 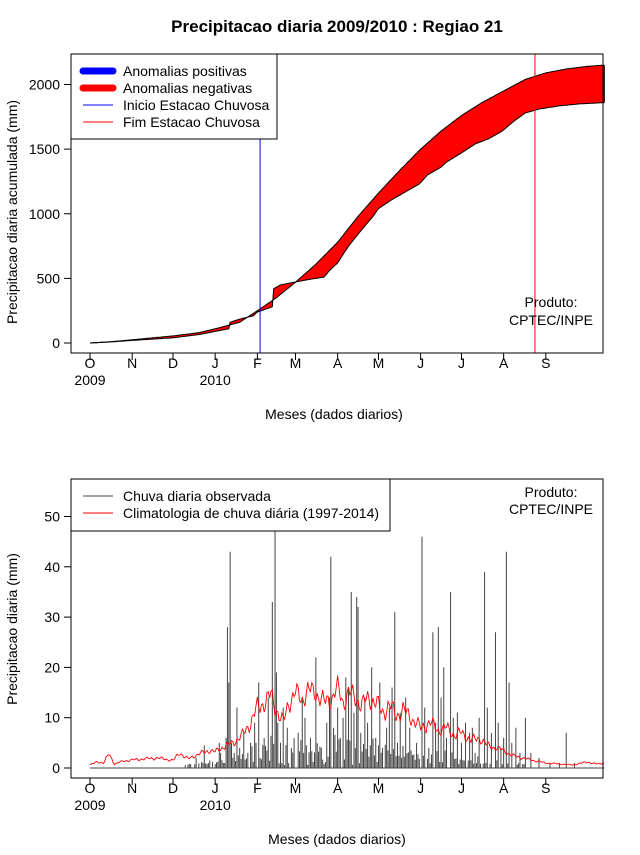 What do you see at coordinates (49, 278) in the screenshot?
I see `y-tick-label: 500` at bounding box center [49, 278].